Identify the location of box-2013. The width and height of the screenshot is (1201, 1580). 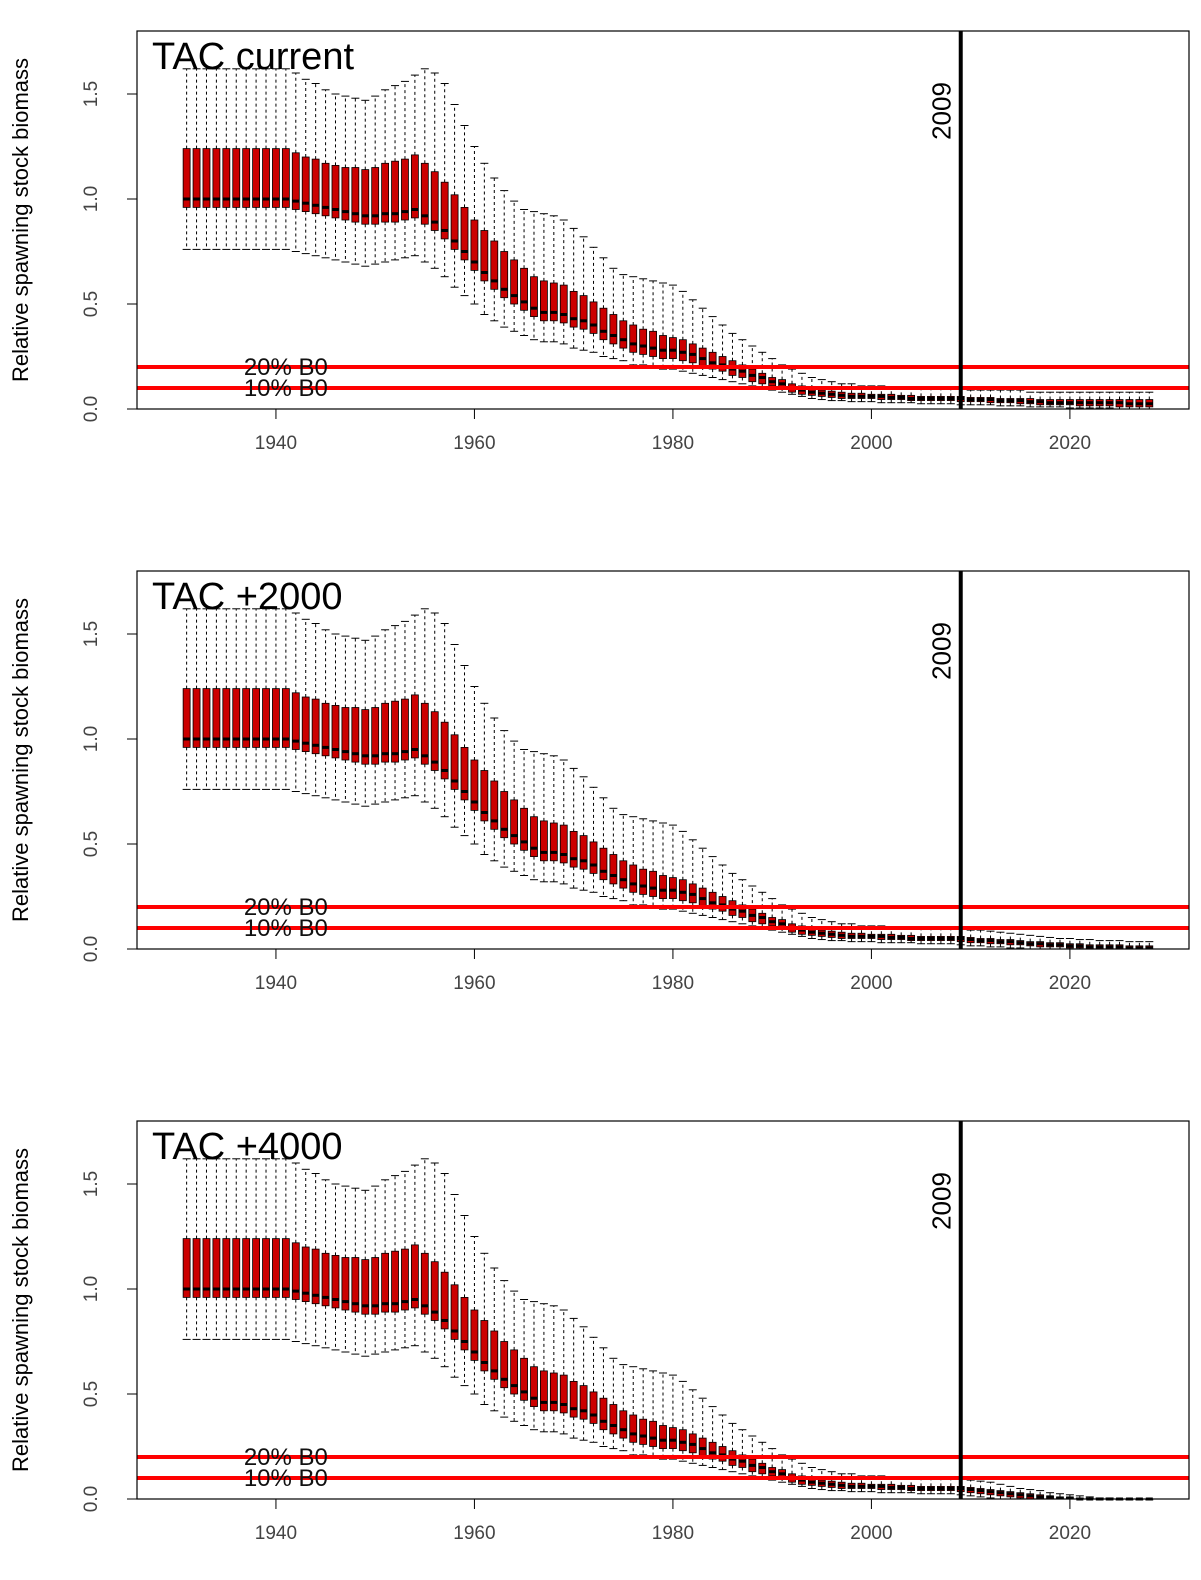
(1000, 939).